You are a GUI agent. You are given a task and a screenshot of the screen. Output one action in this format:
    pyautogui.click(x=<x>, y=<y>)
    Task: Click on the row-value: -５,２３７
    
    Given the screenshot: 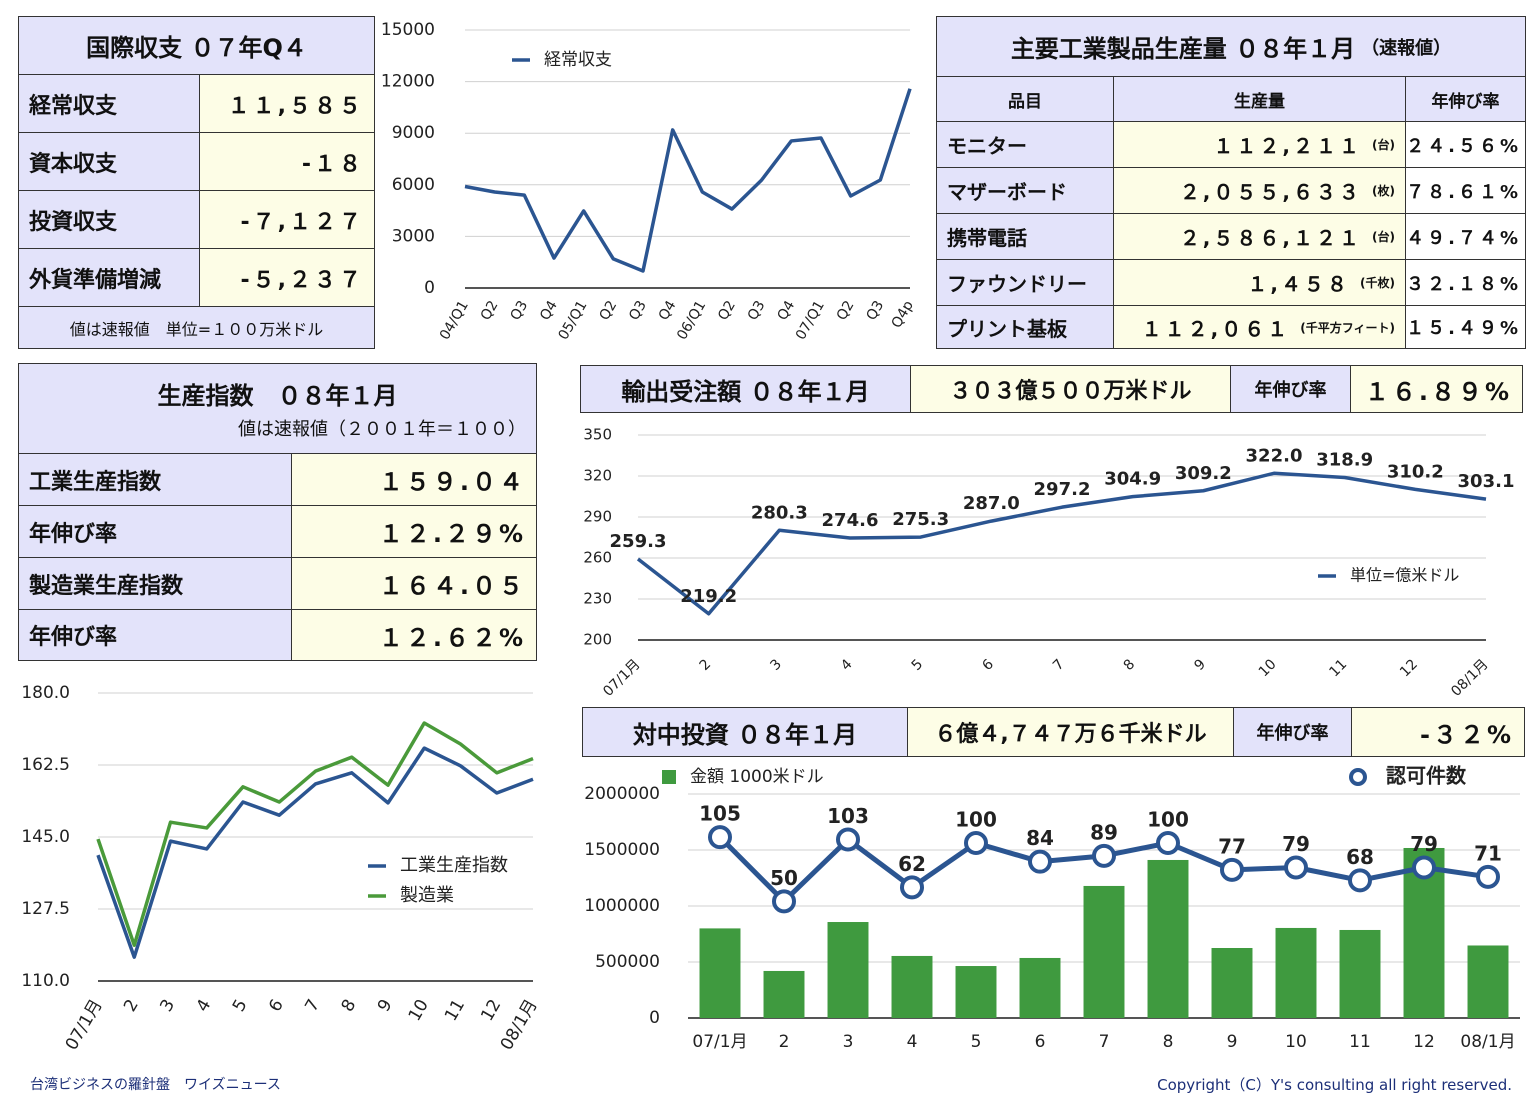 What is the action you would take?
    pyautogui.click(x=287, y=277)
    